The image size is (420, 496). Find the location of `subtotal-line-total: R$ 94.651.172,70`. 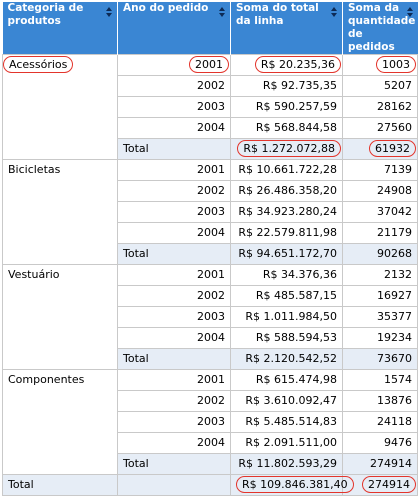

subtotal-line-total: R$ 94.651.172,70 is located at coordinates (286, 254).